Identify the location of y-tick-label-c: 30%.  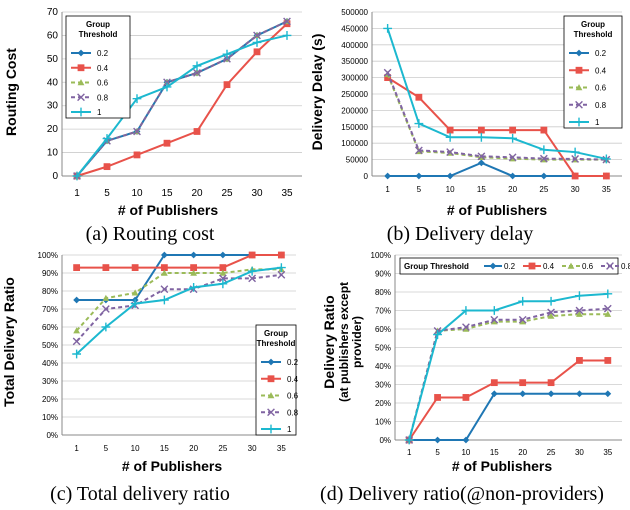
(50, 381).